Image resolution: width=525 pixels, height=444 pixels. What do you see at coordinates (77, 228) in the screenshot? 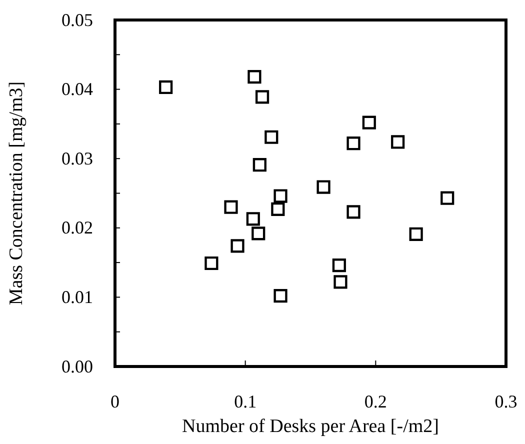
I see `y-tick-label: 0.02` at bounding box center [77, 228].